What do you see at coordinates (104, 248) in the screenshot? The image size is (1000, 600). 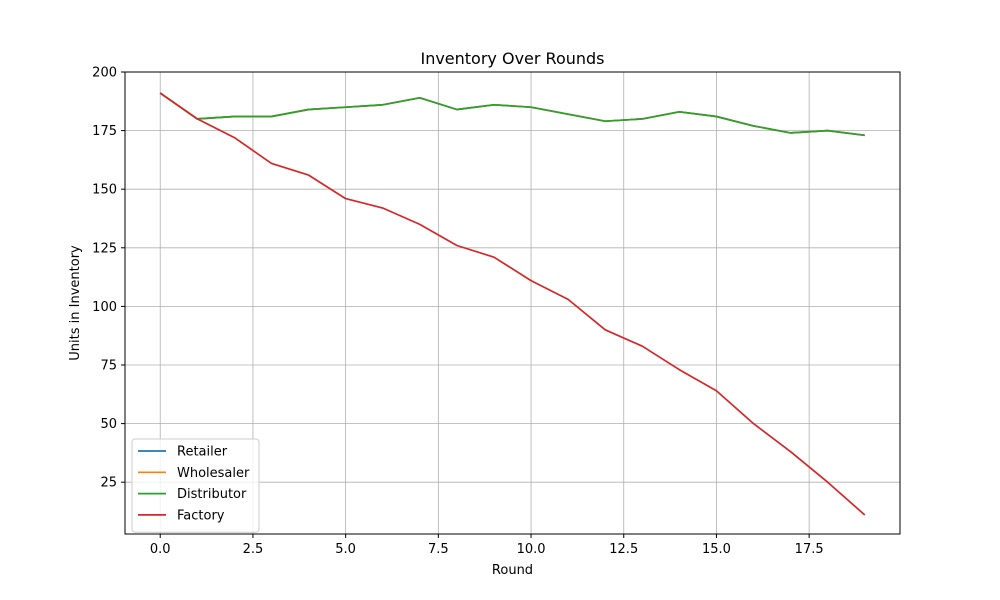 I see `y-tick-label: 125` at bounding box center [104, 248].